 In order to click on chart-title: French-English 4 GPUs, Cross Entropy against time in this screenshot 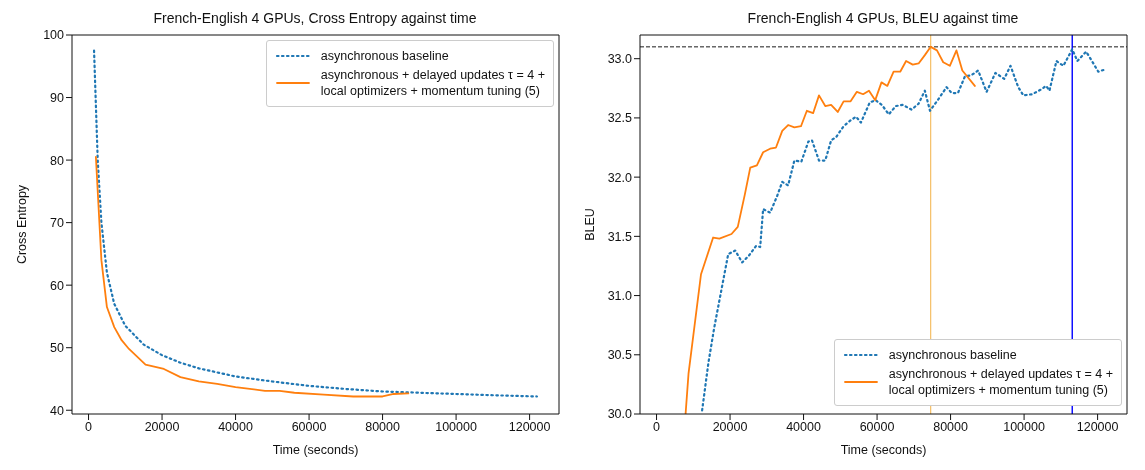, I will do `click(315, 18)`.